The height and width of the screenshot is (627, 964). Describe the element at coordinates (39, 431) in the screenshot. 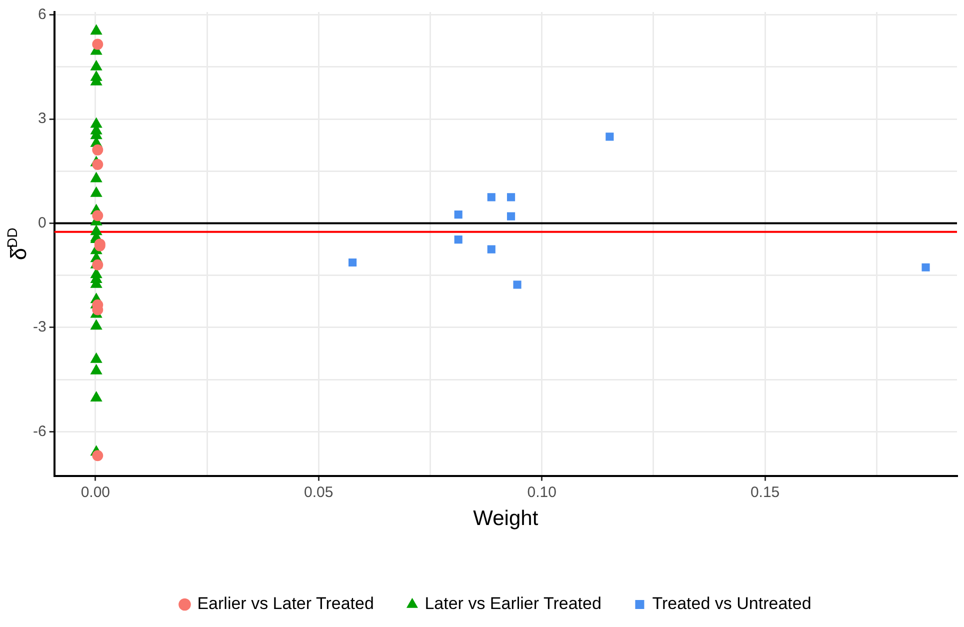

I see `y-tick-label: -6` at that location.